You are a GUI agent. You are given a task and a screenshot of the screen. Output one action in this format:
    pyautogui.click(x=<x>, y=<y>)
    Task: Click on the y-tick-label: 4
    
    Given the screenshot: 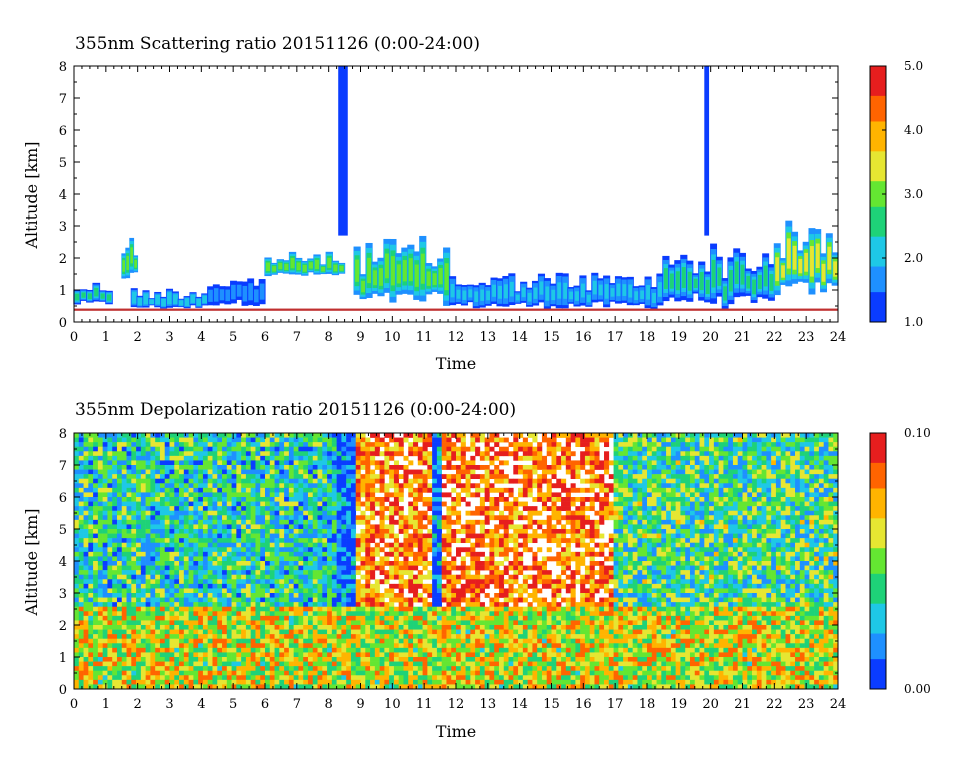 What is the action you would take?
    pyautogui.click(x=63, y=195)
    